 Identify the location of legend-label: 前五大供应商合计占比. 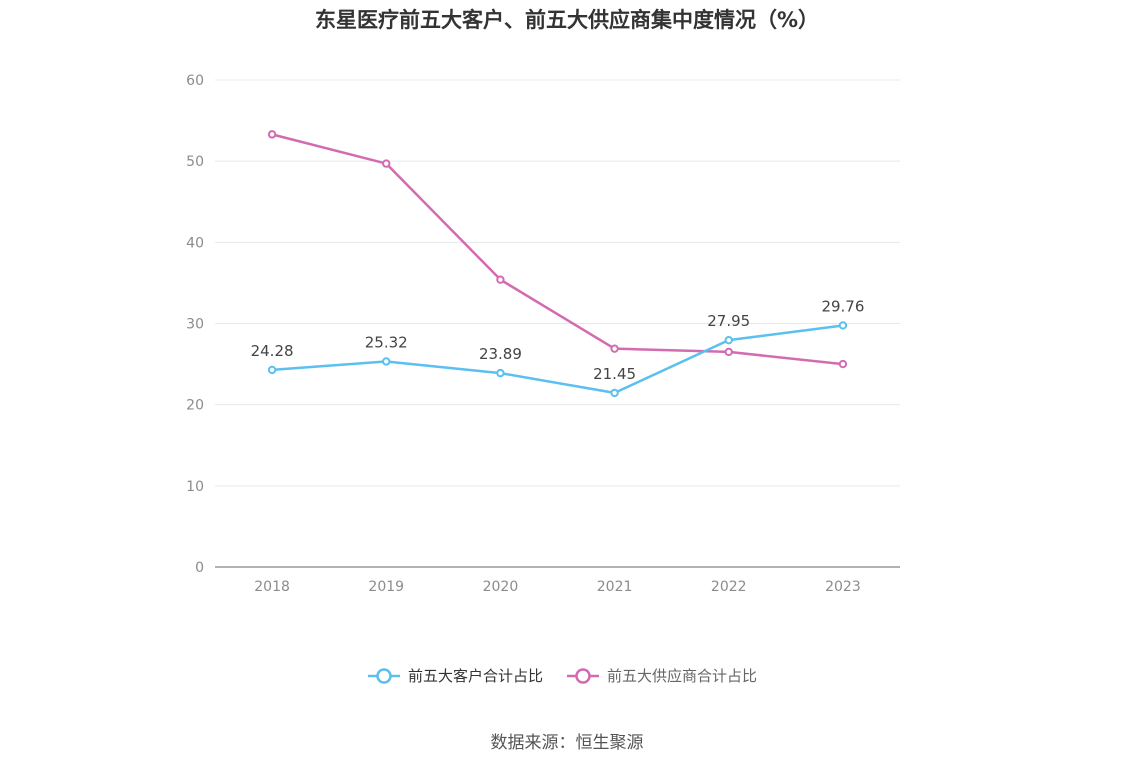
(682, 676).